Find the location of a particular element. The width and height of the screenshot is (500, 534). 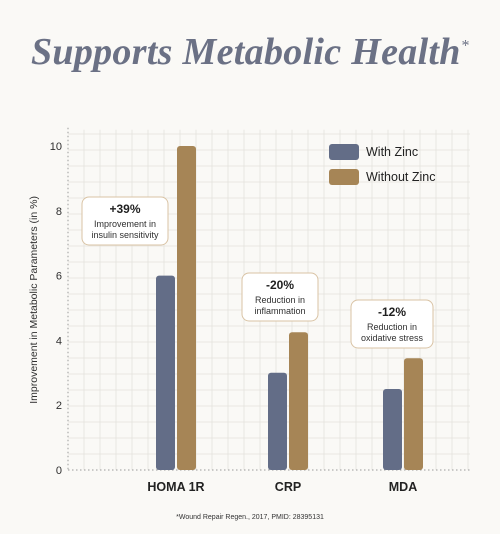

annotation-text: Improvement in is located at coordinates (125, 224).